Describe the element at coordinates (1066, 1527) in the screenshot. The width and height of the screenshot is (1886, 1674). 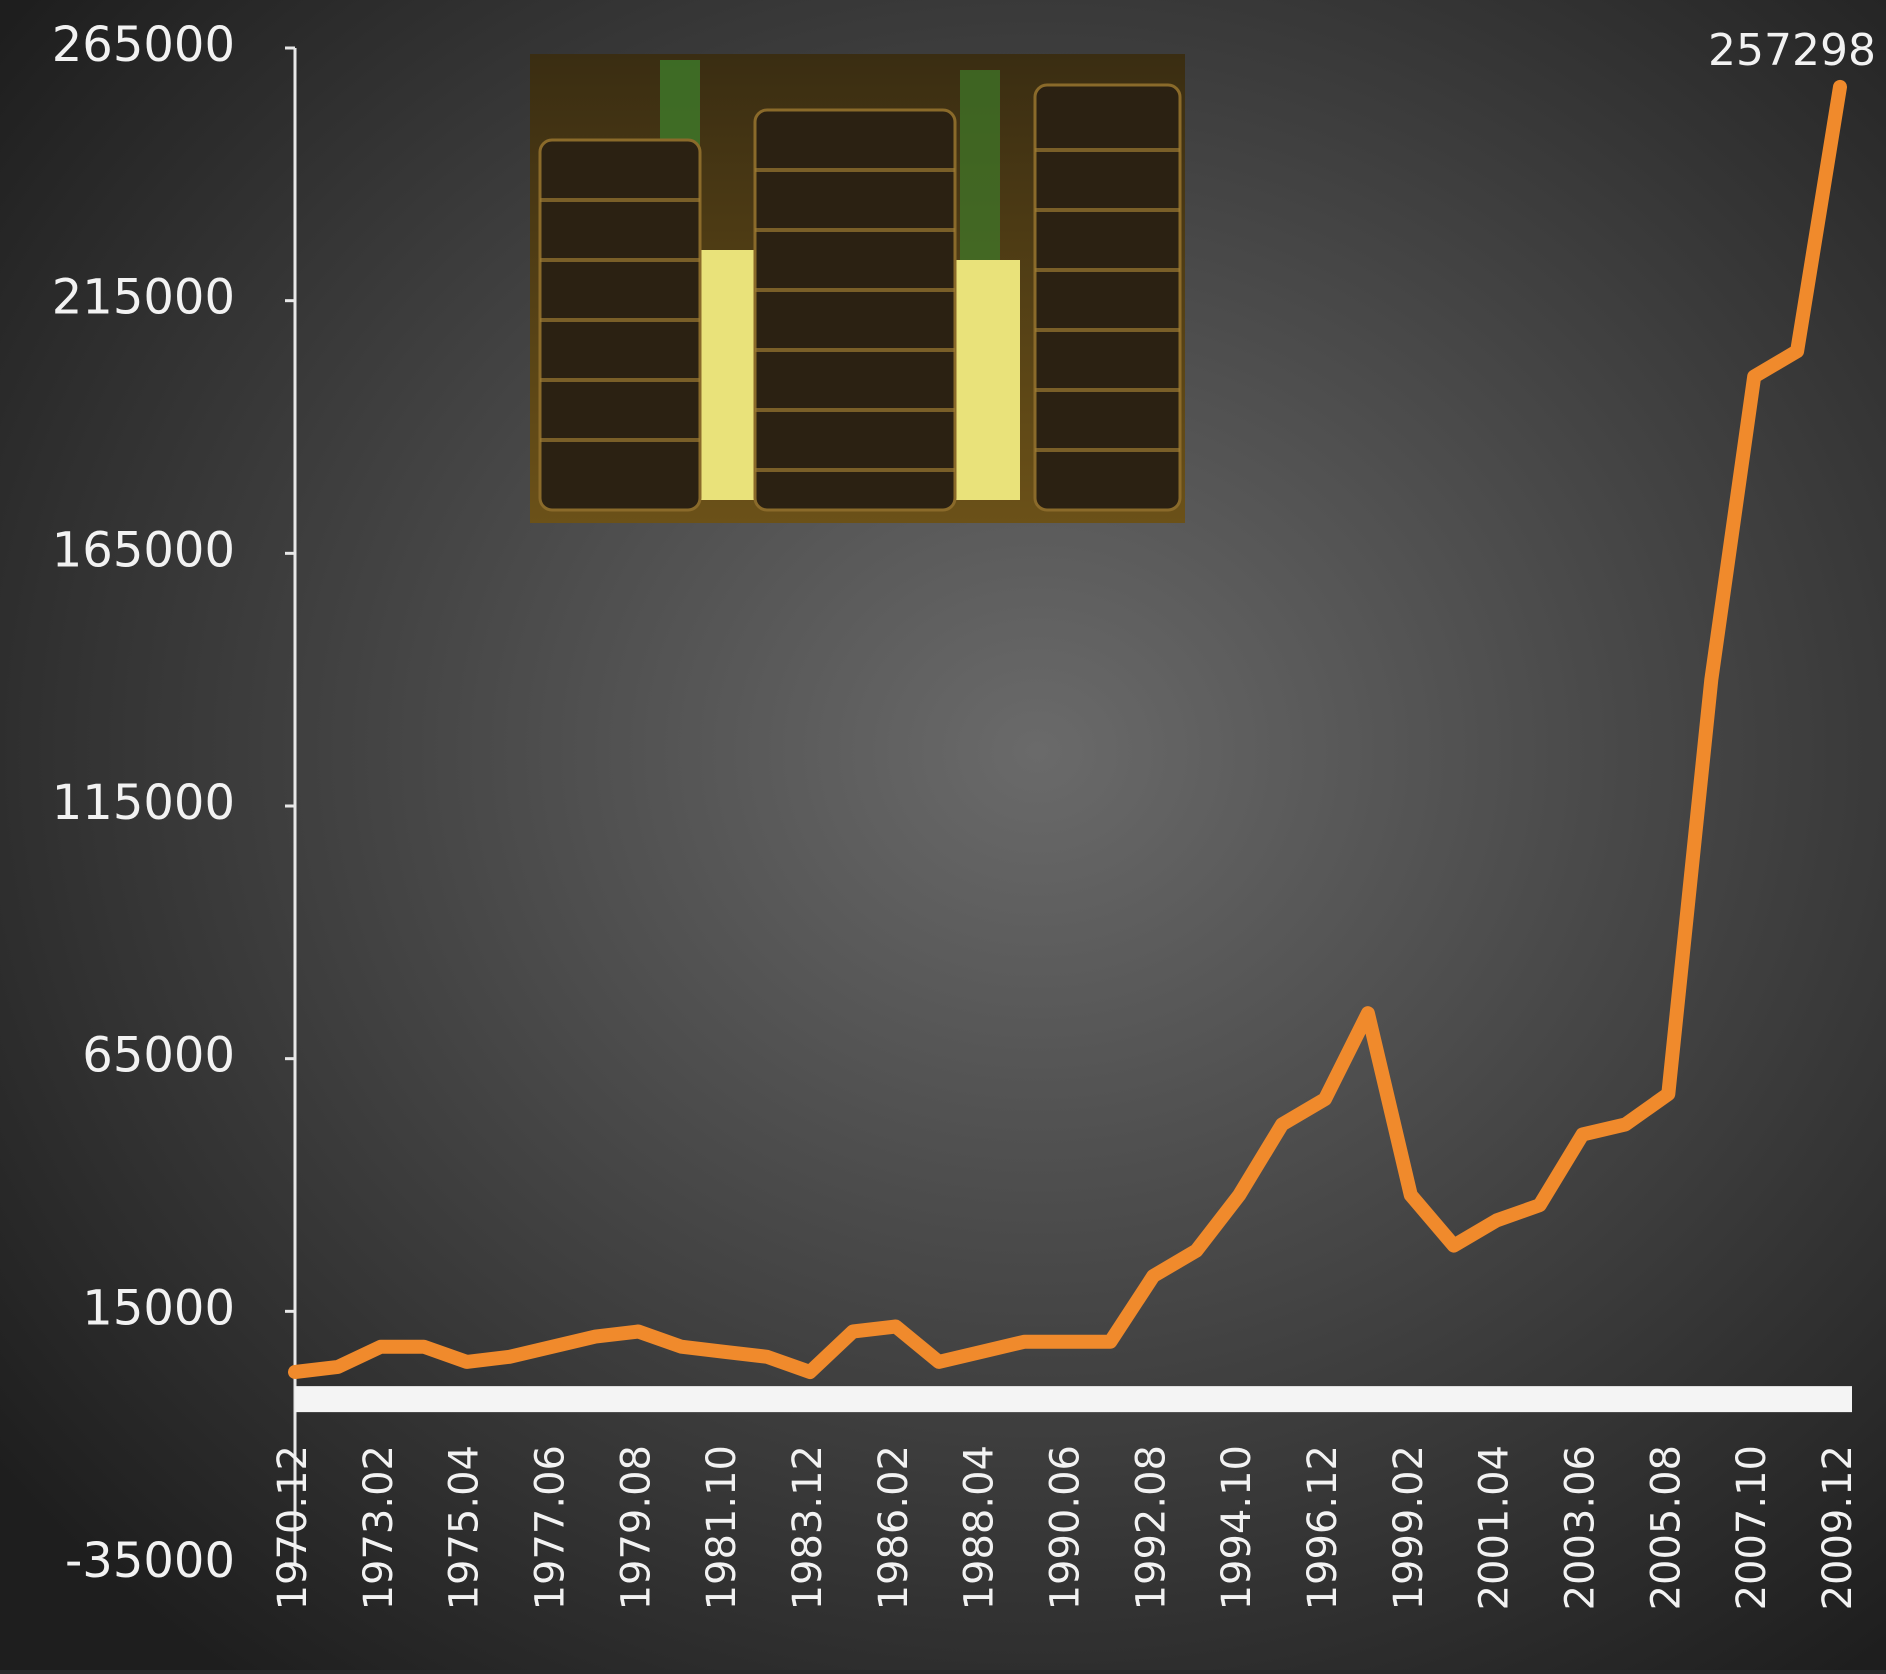
I see `x-tick-label: 1990.06` at that location.